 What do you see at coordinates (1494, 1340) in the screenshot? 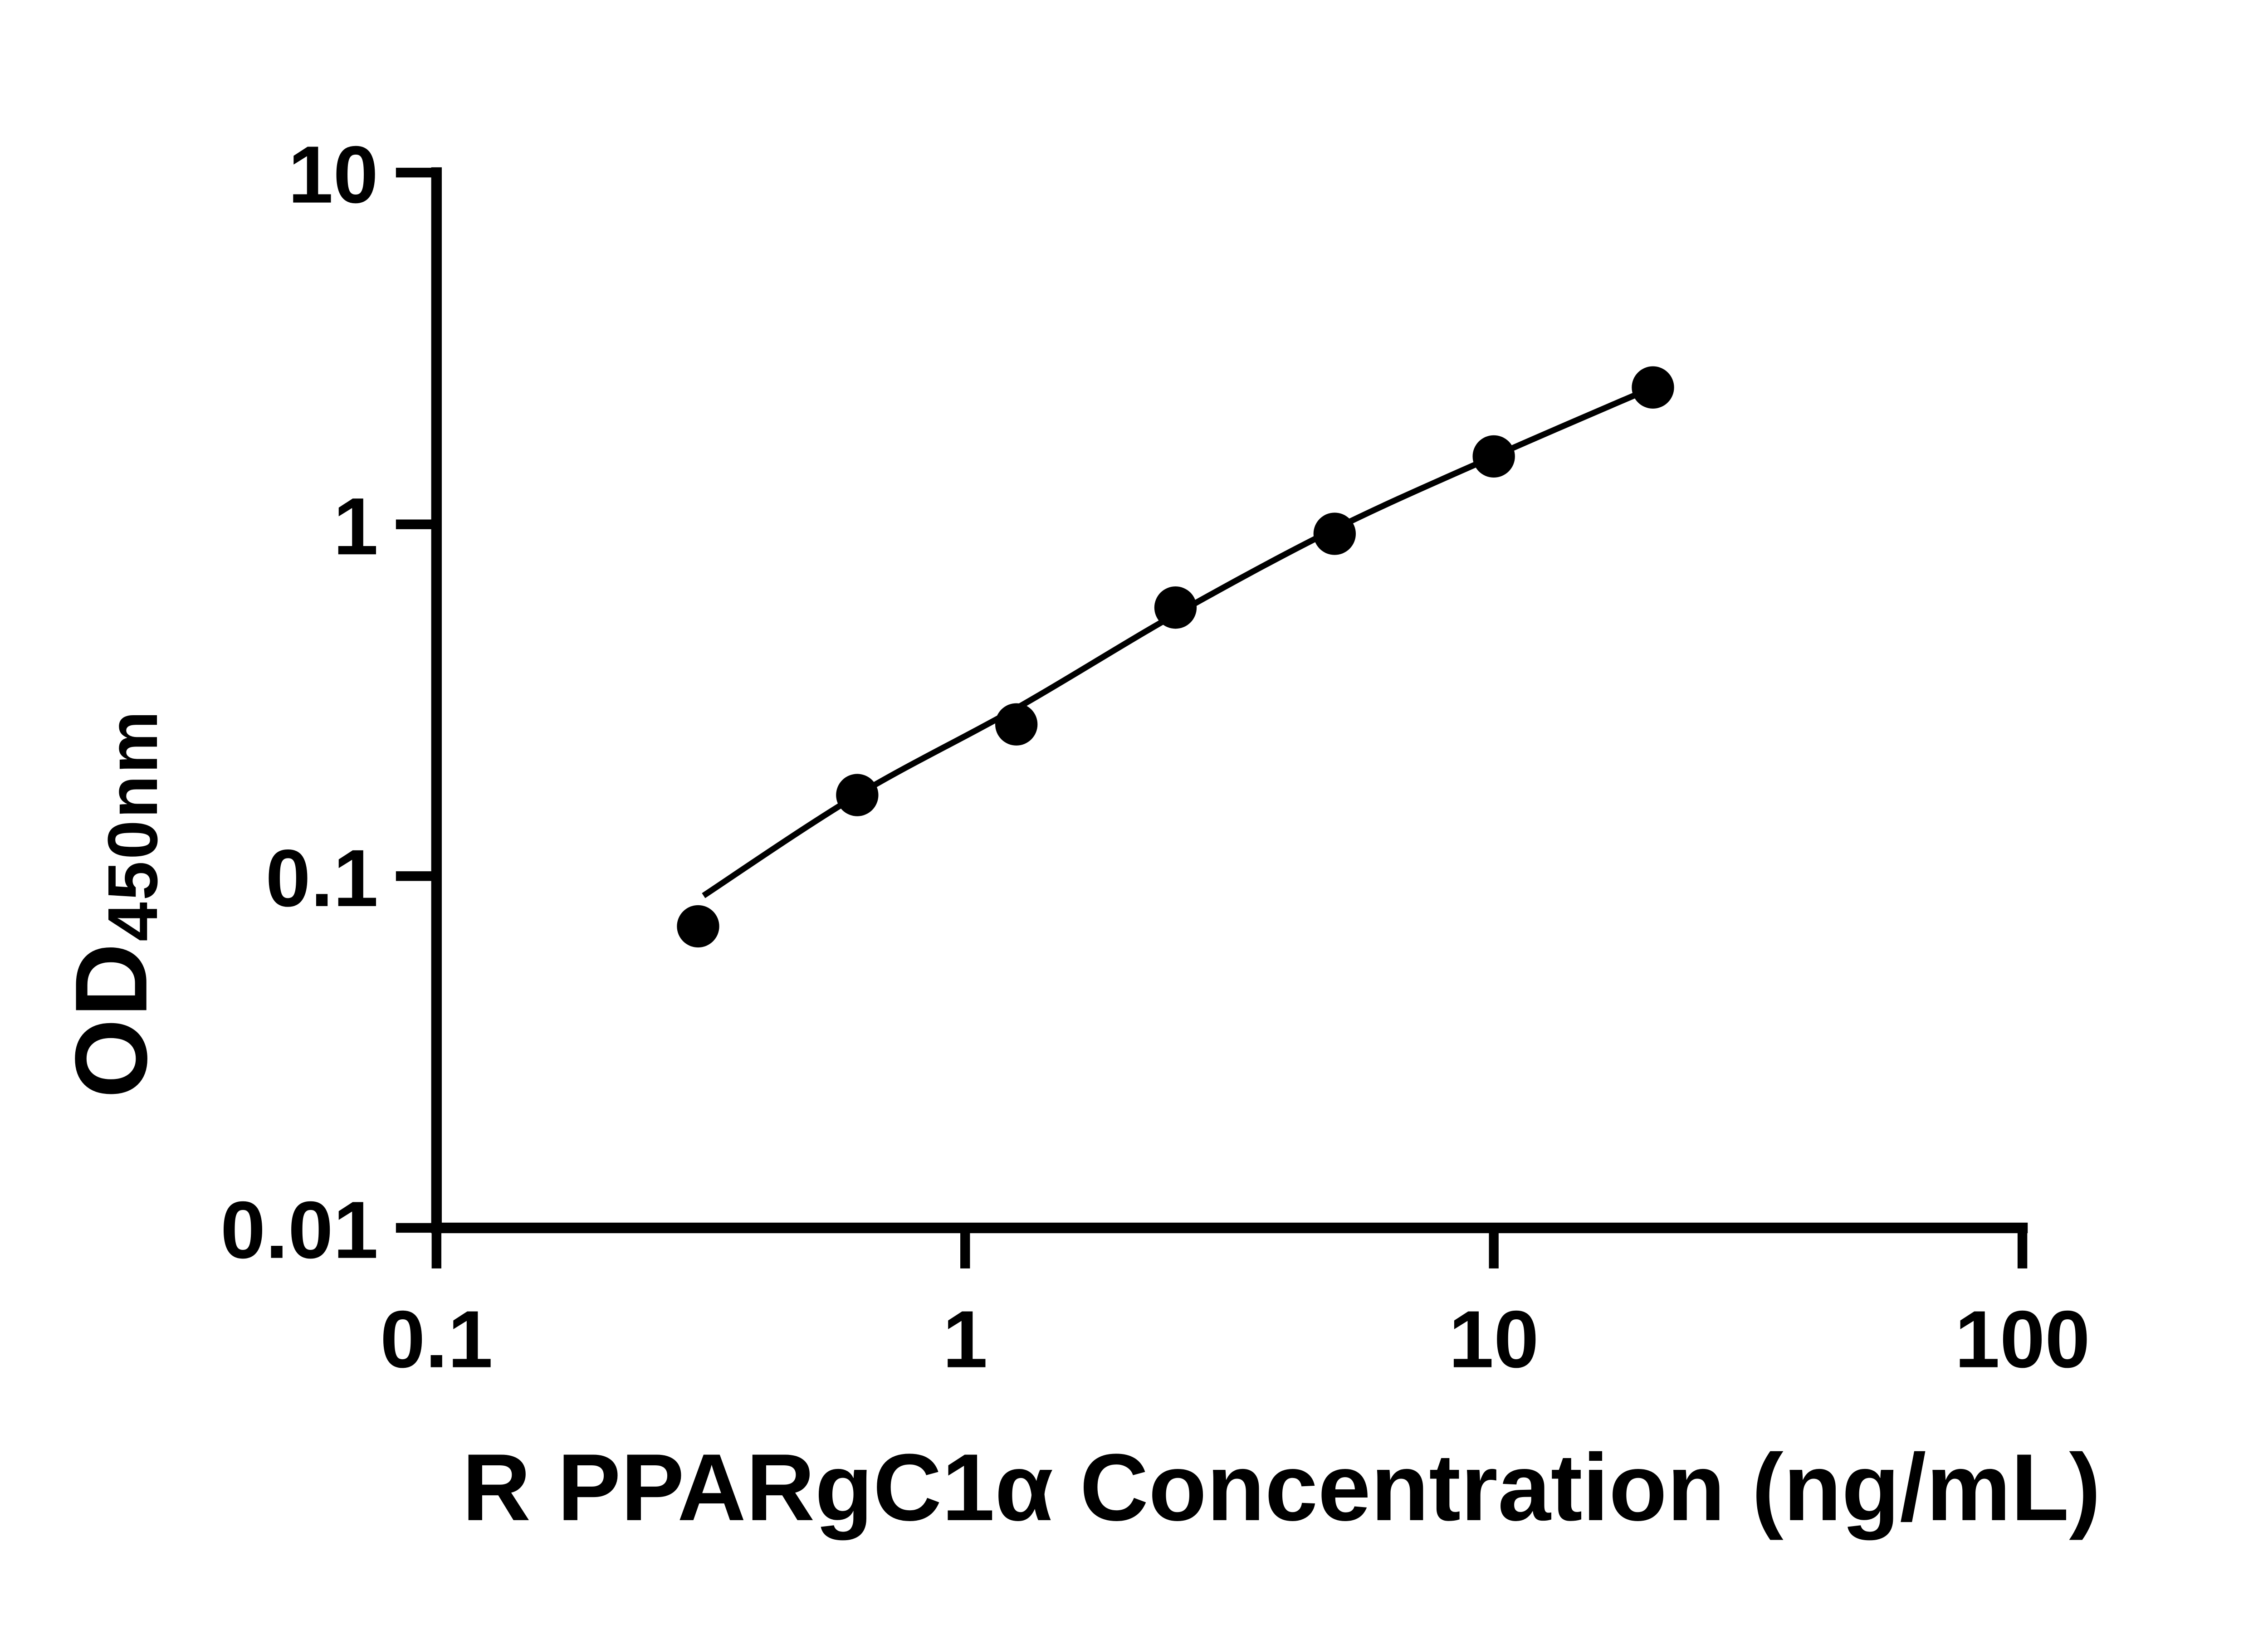
I see `x-tick-label: 10` at bounding box center [1494, 1340].